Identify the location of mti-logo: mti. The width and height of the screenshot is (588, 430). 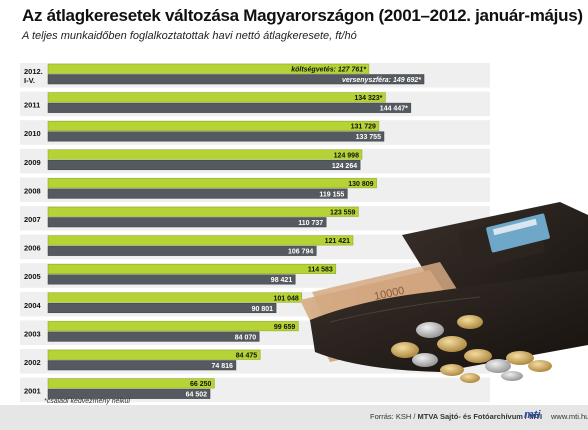
(532, 415).